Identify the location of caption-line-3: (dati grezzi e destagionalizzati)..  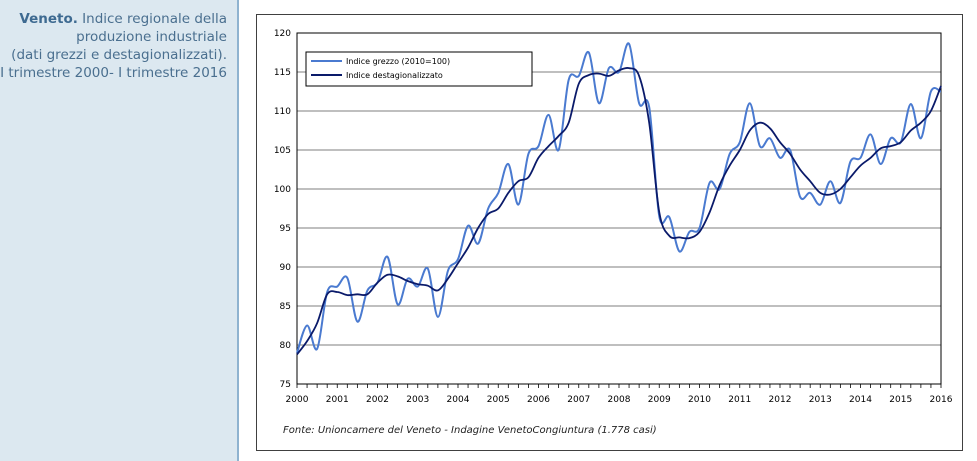
(119, 55).